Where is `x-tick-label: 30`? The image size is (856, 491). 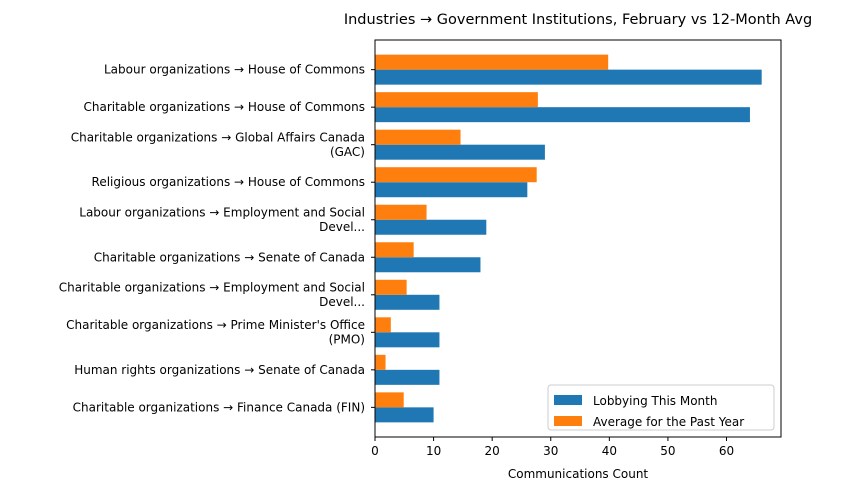 x-tick-label: 30 is located at coordinates (550, 451).